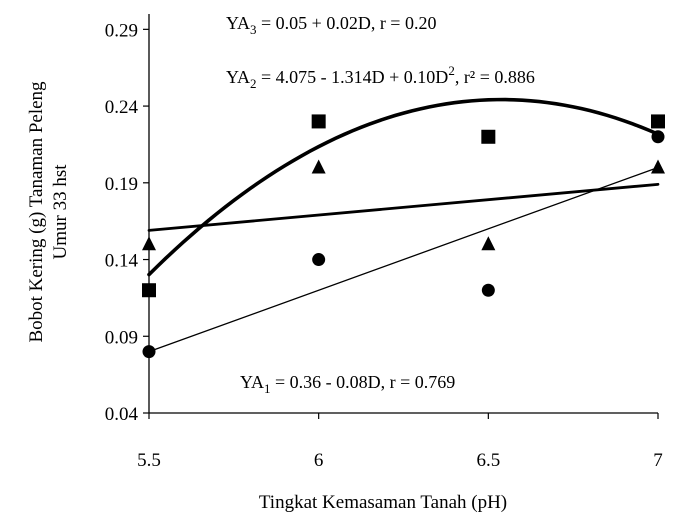 This screenshot has width=700, height=525. Describe the element at coordinates (121, 337) in the screenshot. I see `y-tick-label: 0.09` at that location.